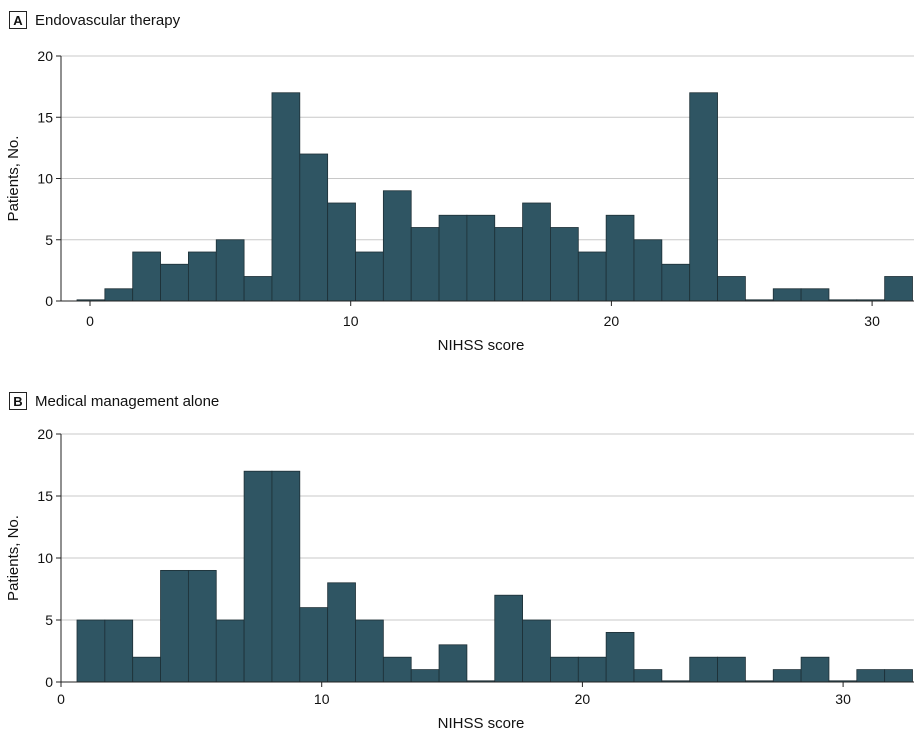 This screenshot has width=922, height=732. What do you see at coordinates (127, 401) in the screenshot?
I see `panel-b-title: Medical management alone` at bounding box center [127, 401].